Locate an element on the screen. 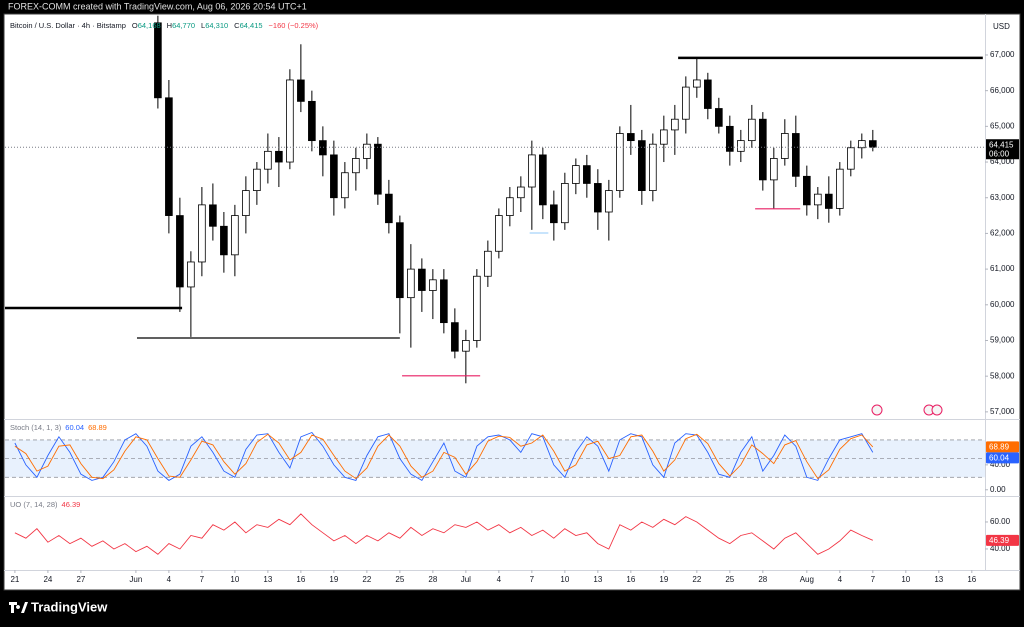  currency: USD is located at coordinates (1001, 26).